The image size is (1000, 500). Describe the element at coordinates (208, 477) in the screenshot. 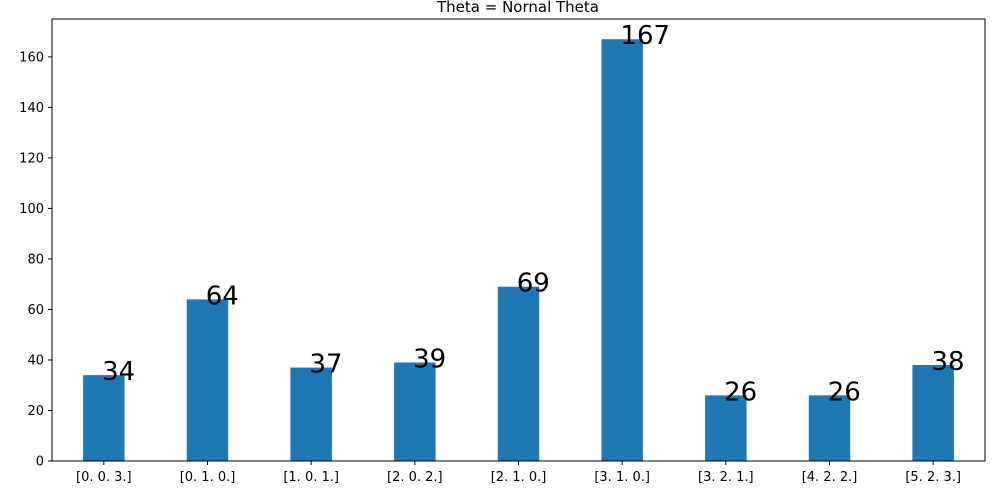

I see `x-tick-label-1: [0. 1. 0.]` at that location.